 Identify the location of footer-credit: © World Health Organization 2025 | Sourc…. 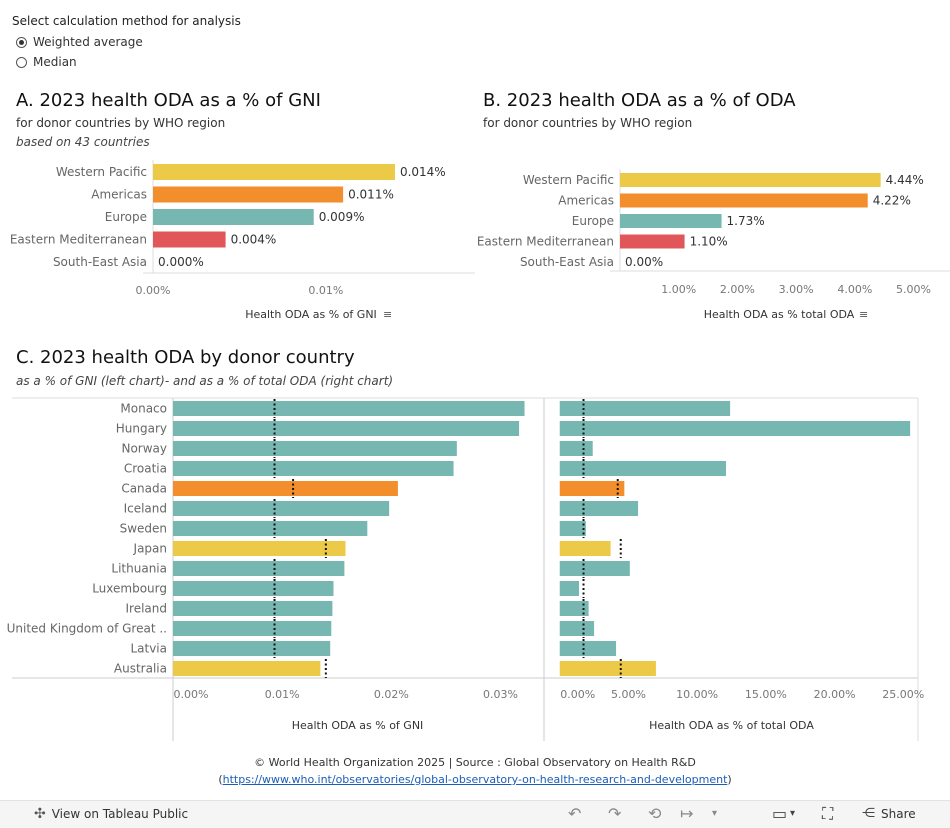
(475, 762).